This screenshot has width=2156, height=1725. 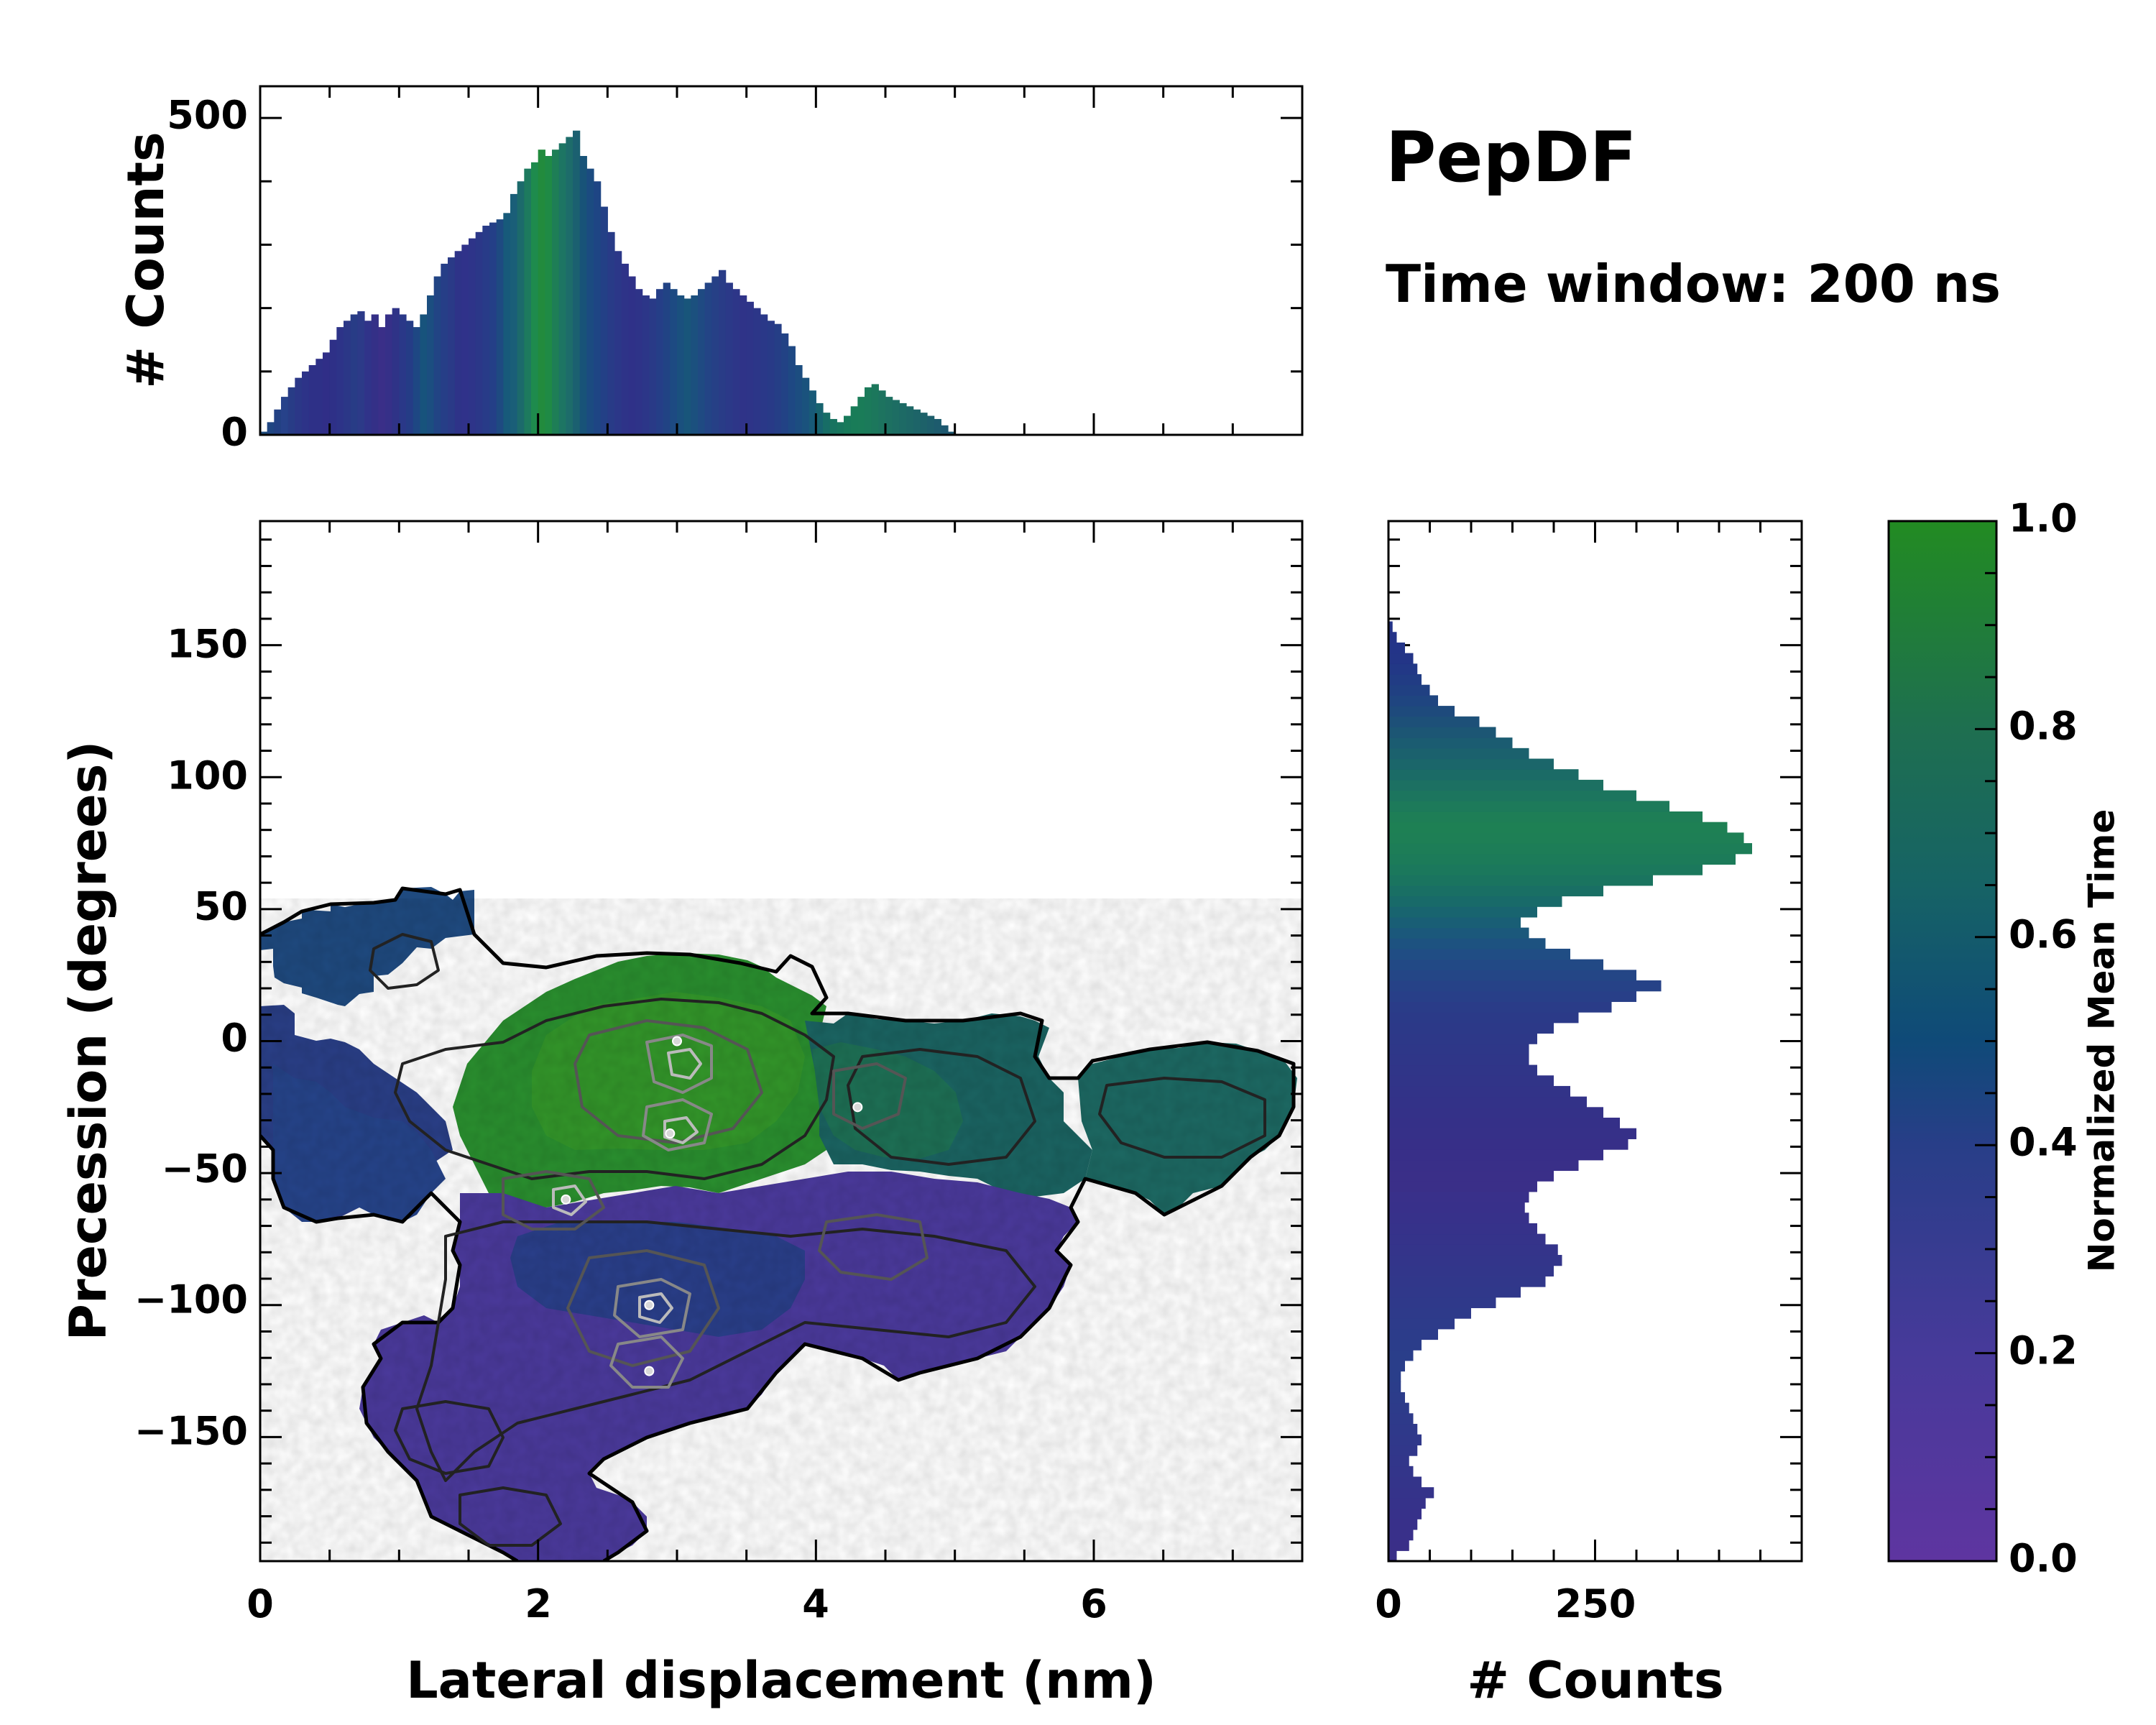 I want to click on colorbar-tick-label-0.8: 0.8, so click(x=2044, y=726).